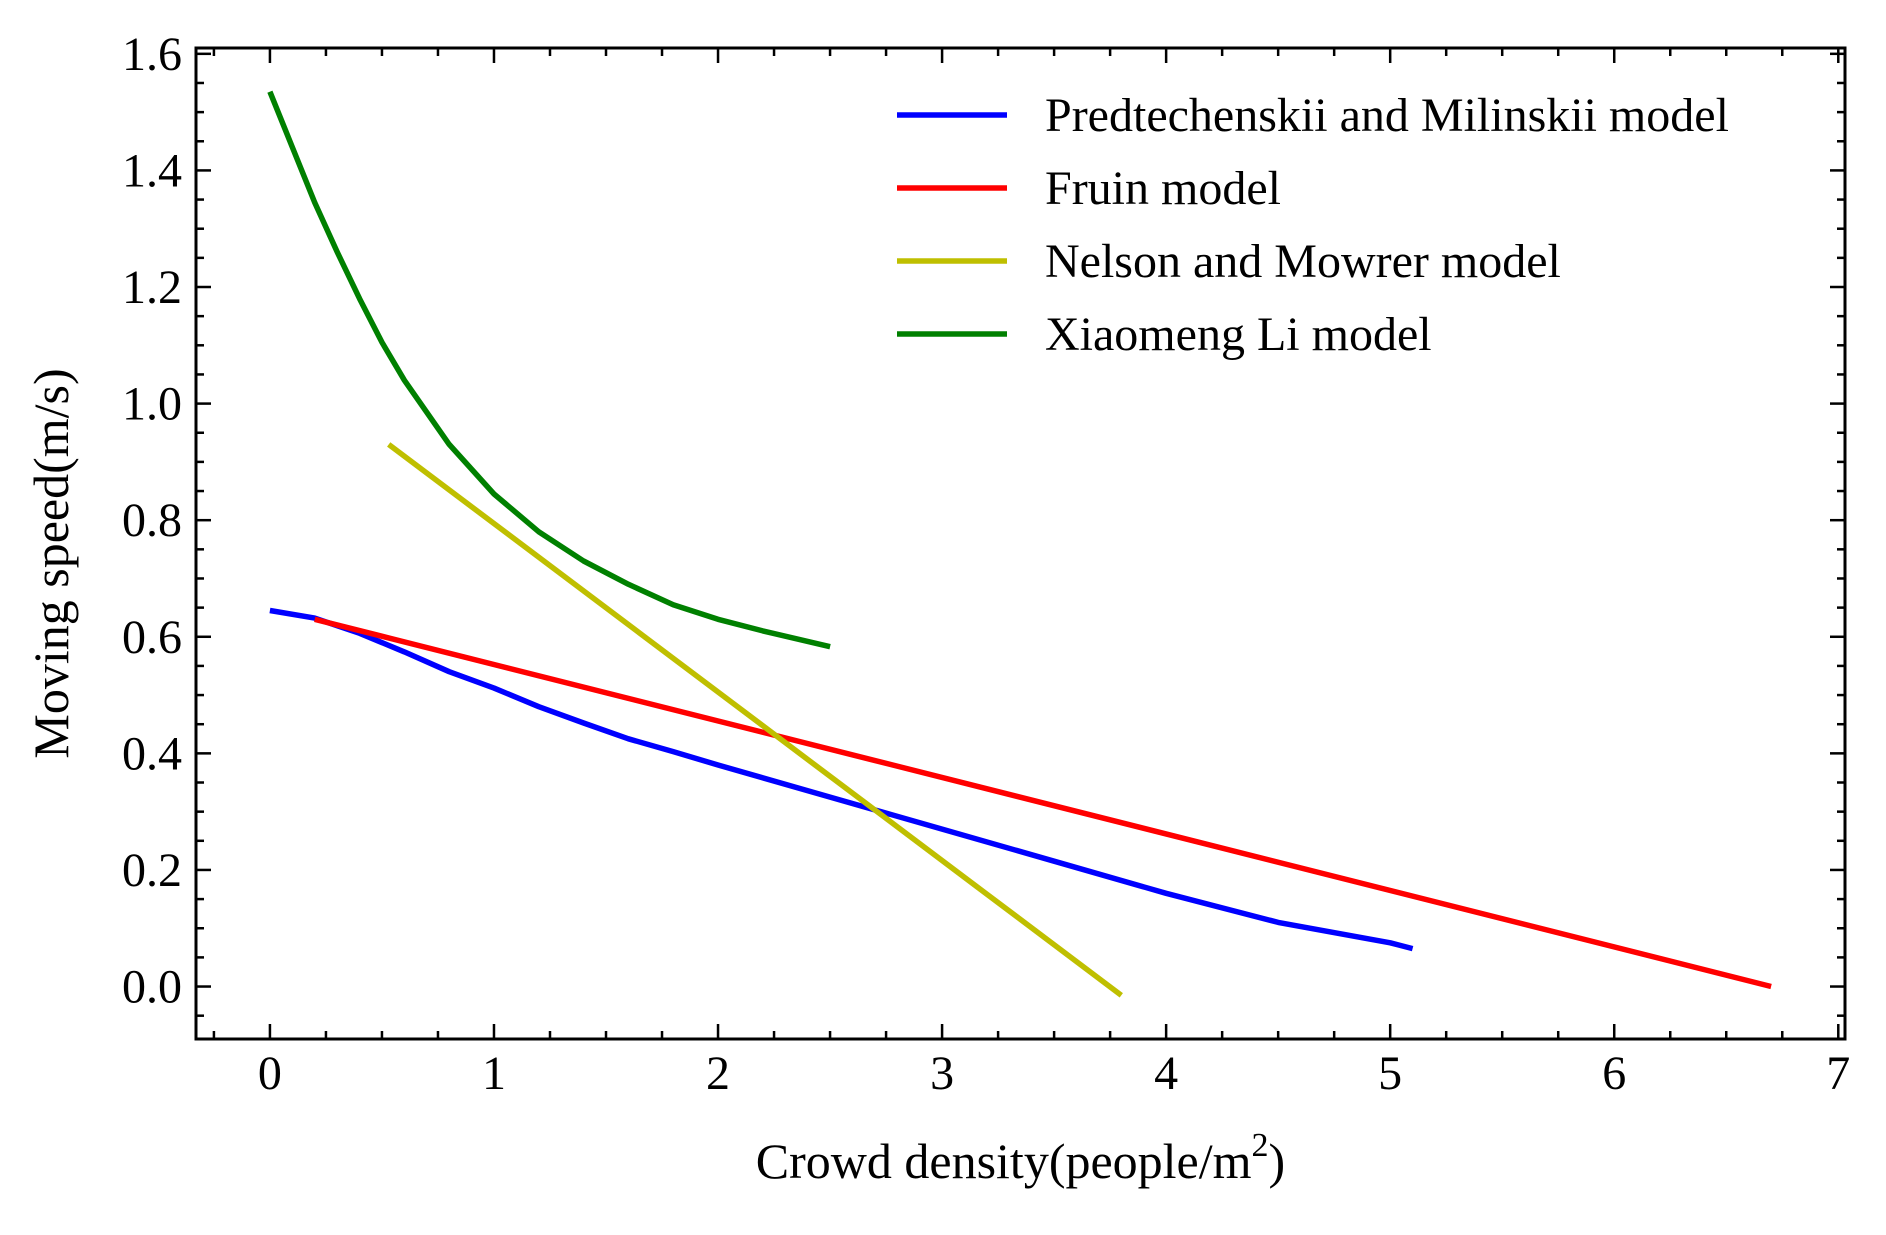 The image size is (1886, 1235). What do you see at coordinates (1390, 1073) in the screenshot?
I see `x-tick-label: 5` at bounding box center [1390, 1073].